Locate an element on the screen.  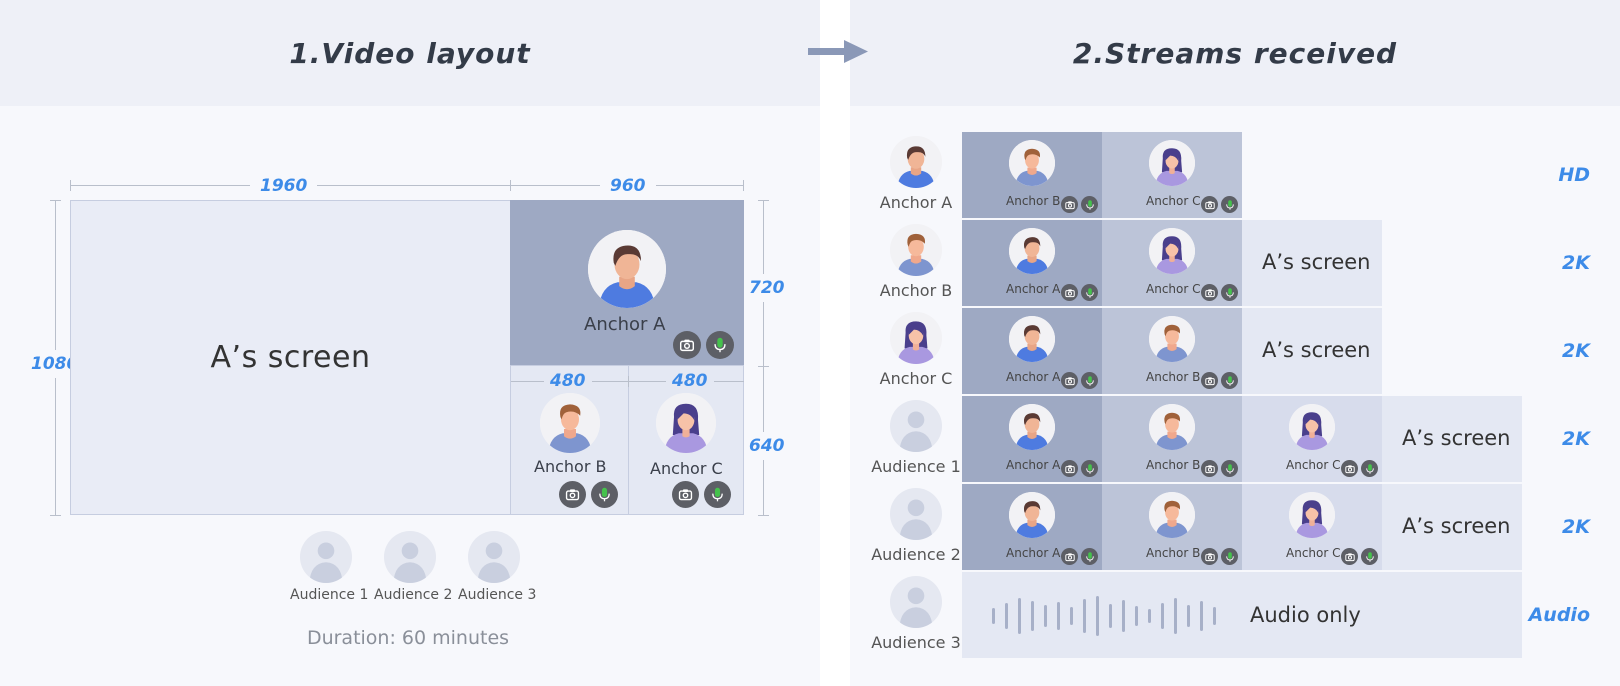
streams-received-title: 2.Streams received is located at coordinates (1235, 53).